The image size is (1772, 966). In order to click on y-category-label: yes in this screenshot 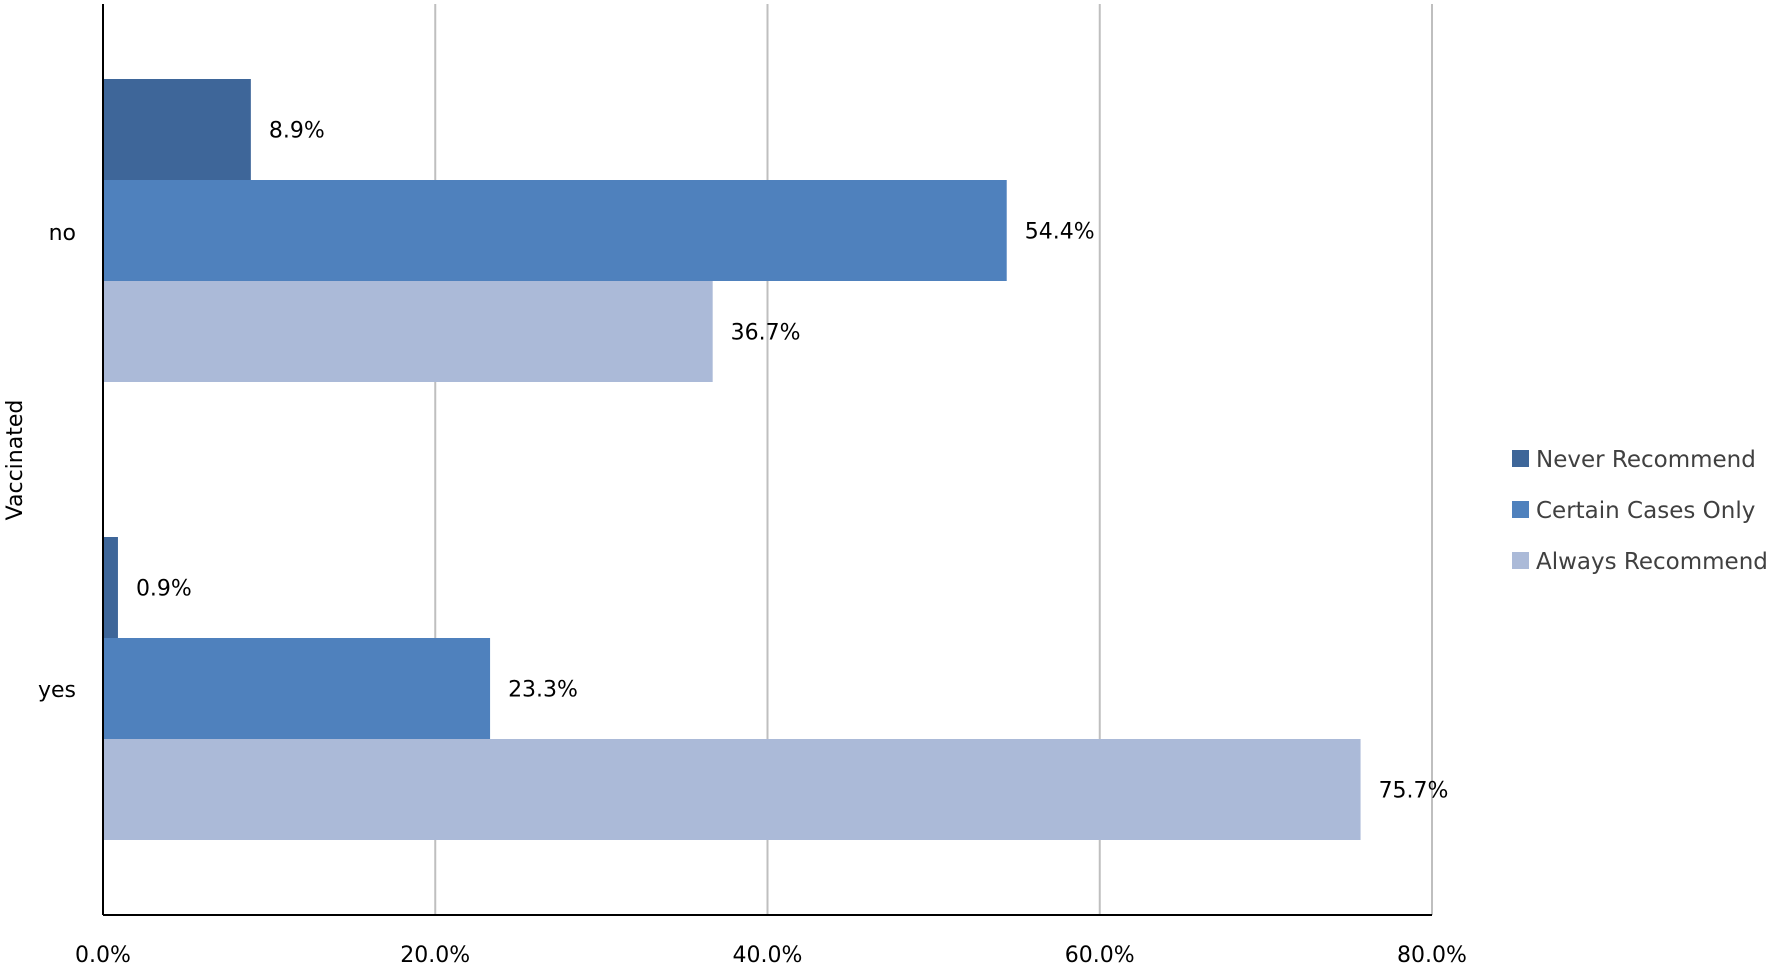, I will do `click(57, 690)`.